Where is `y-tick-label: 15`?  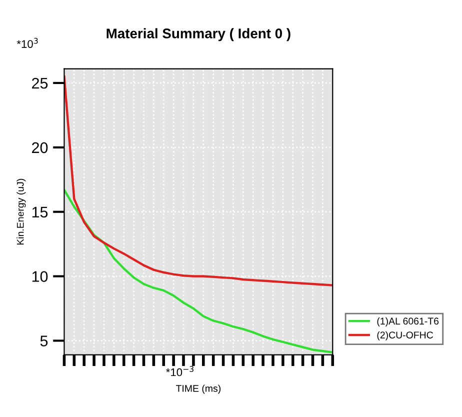
y-tick-label: 15 is located at coordinates (40, 212).